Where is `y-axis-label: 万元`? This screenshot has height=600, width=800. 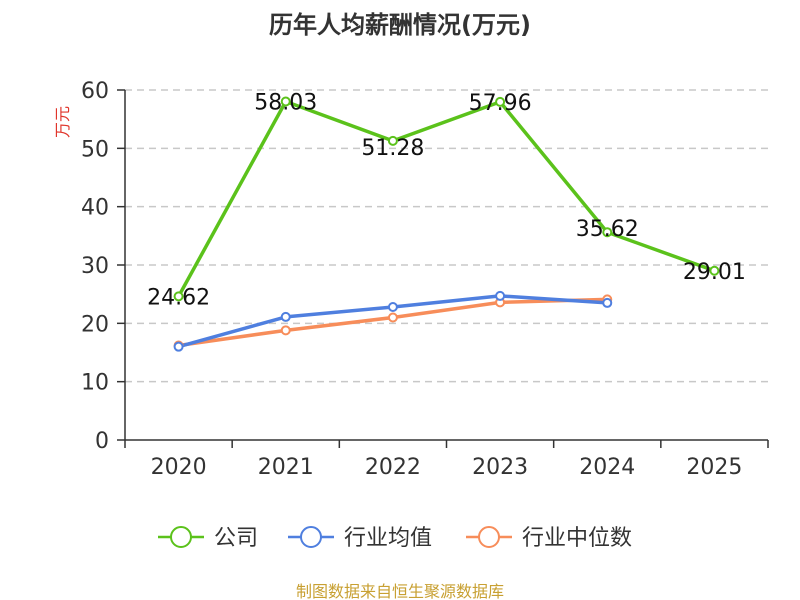 y-axis-label: 万元 is located at coordinates (62, 122).